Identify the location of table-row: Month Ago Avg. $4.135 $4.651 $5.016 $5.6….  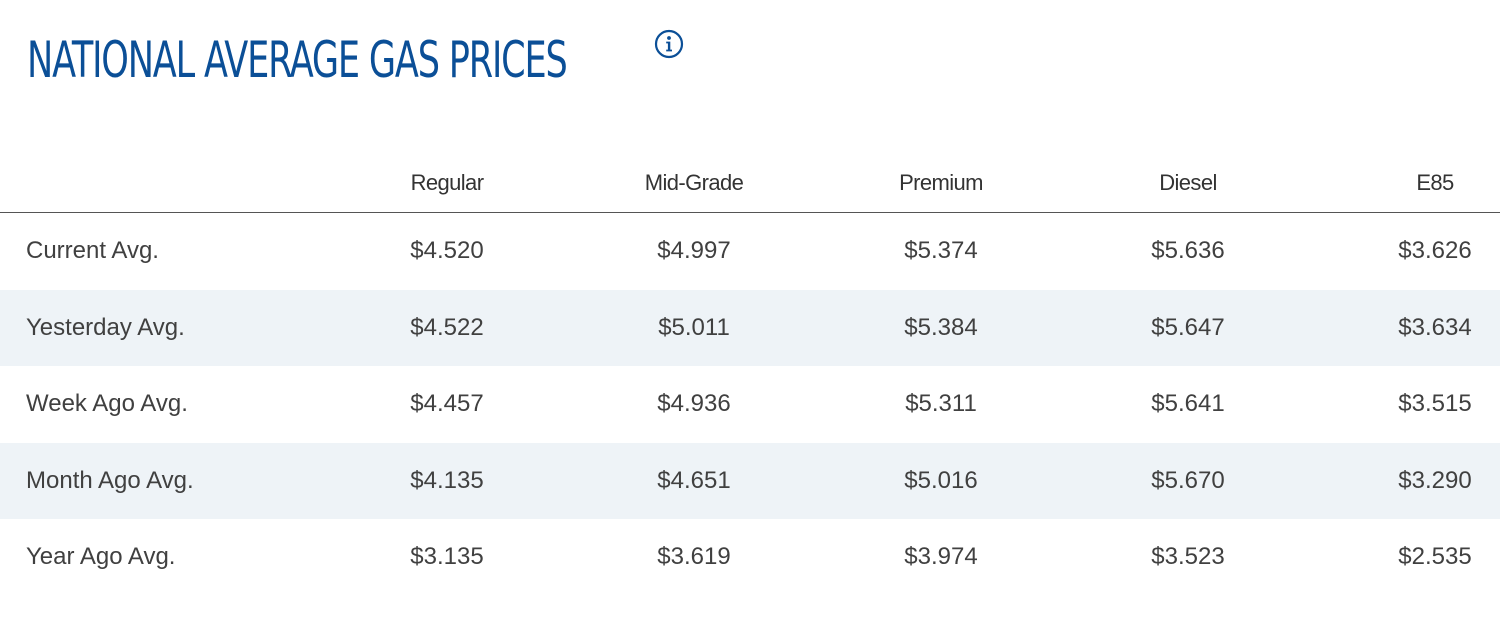
(750, 480).